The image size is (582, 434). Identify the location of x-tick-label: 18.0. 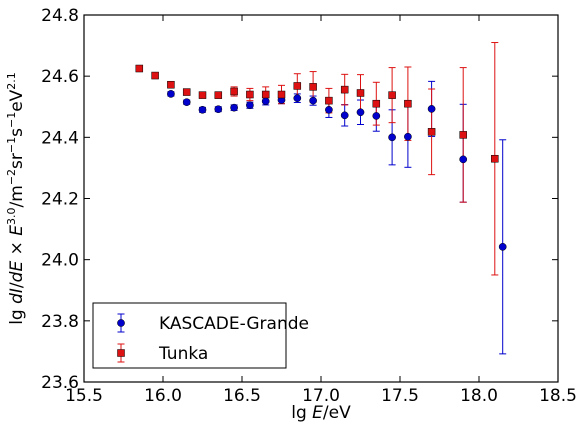
(479, 396).